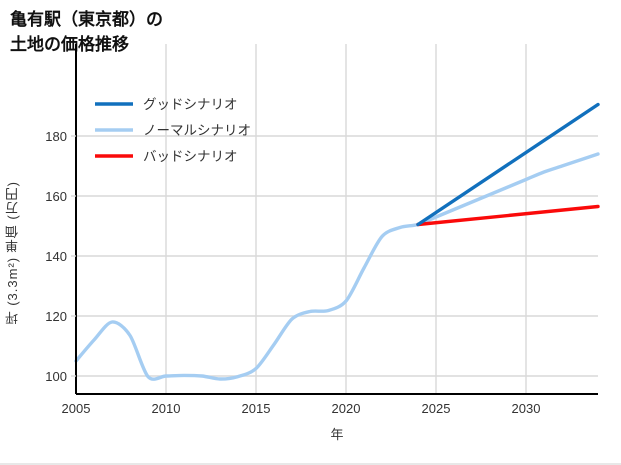 The height and width of the screenshot is (465, 621). Describe the element at coordinates (508, 215) in the screenshot. I see `series-line-bad` at that location.